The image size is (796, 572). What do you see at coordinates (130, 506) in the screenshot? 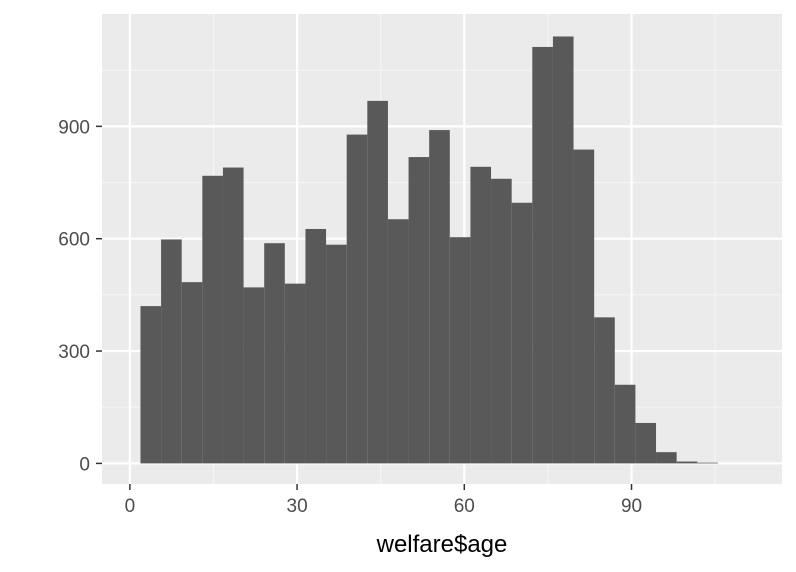
I see `x-tick-label: 0` at bounding box center [130, 506].